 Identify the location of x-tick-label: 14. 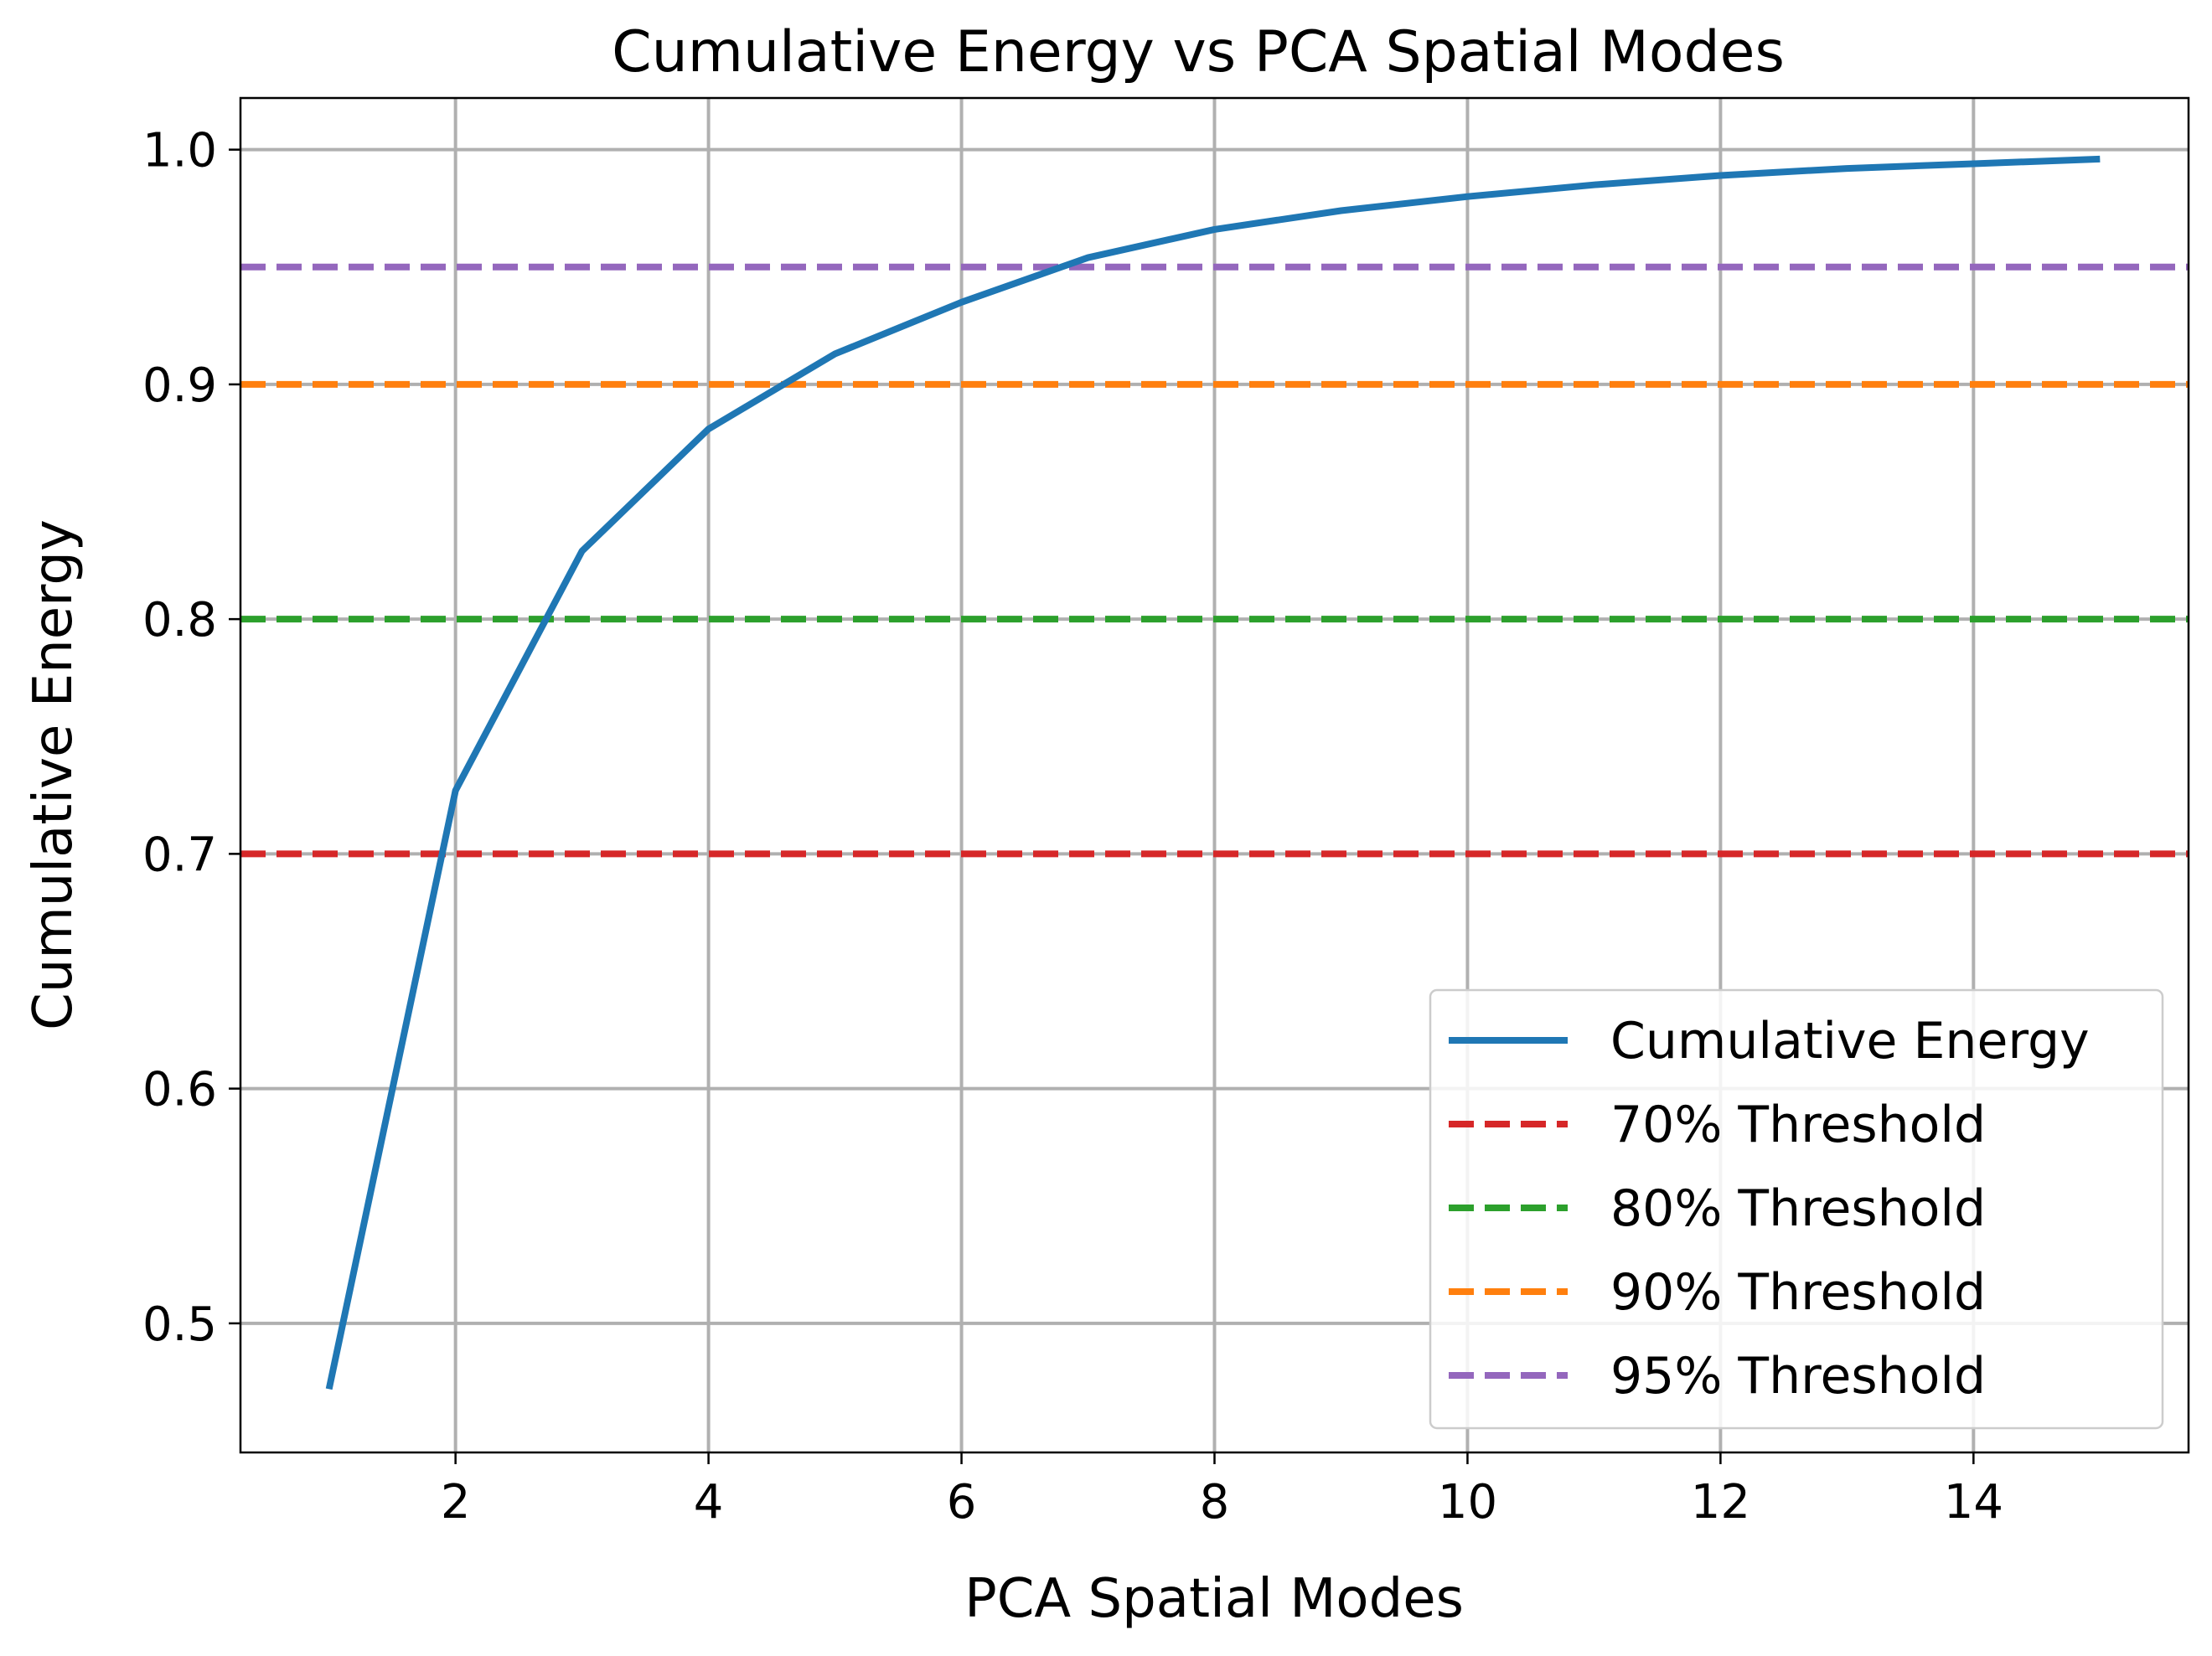
(1973, 1502).